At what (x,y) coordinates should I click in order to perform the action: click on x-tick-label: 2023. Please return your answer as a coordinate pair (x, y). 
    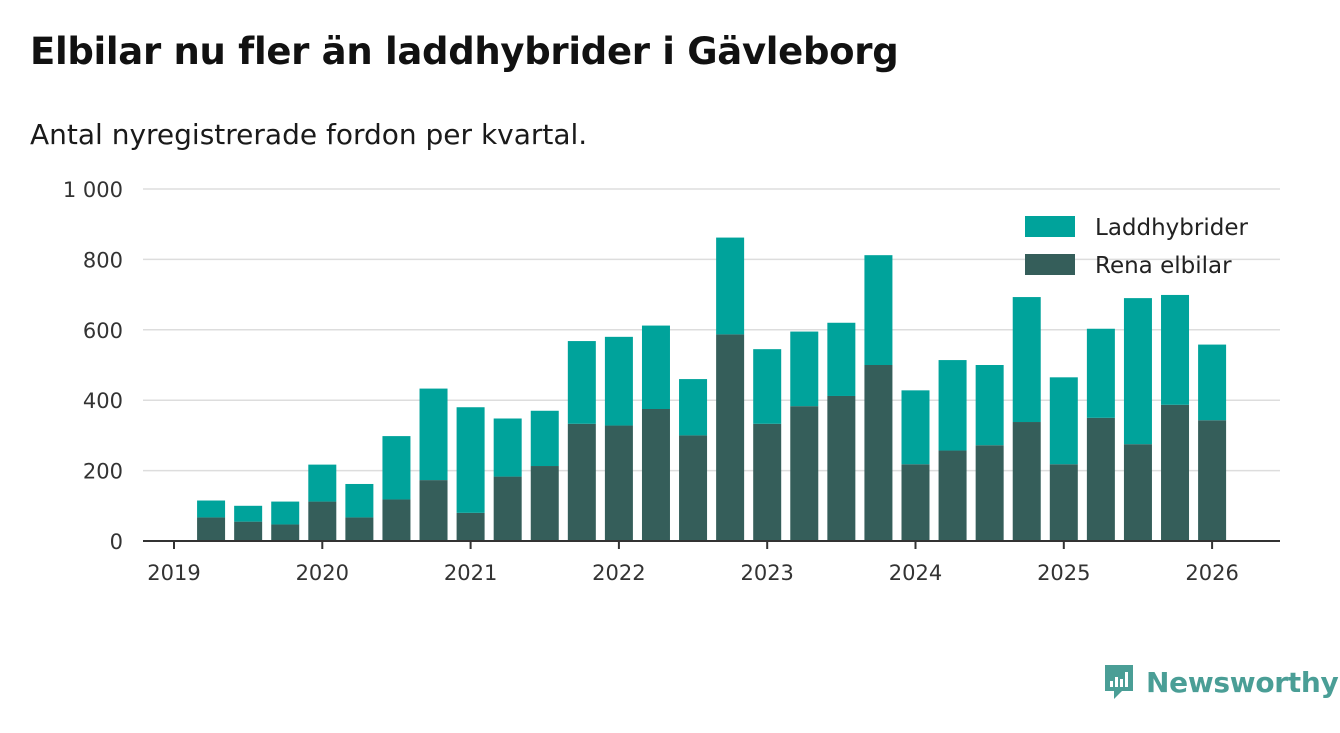
    Looking at the image, I should click on (766, 573).